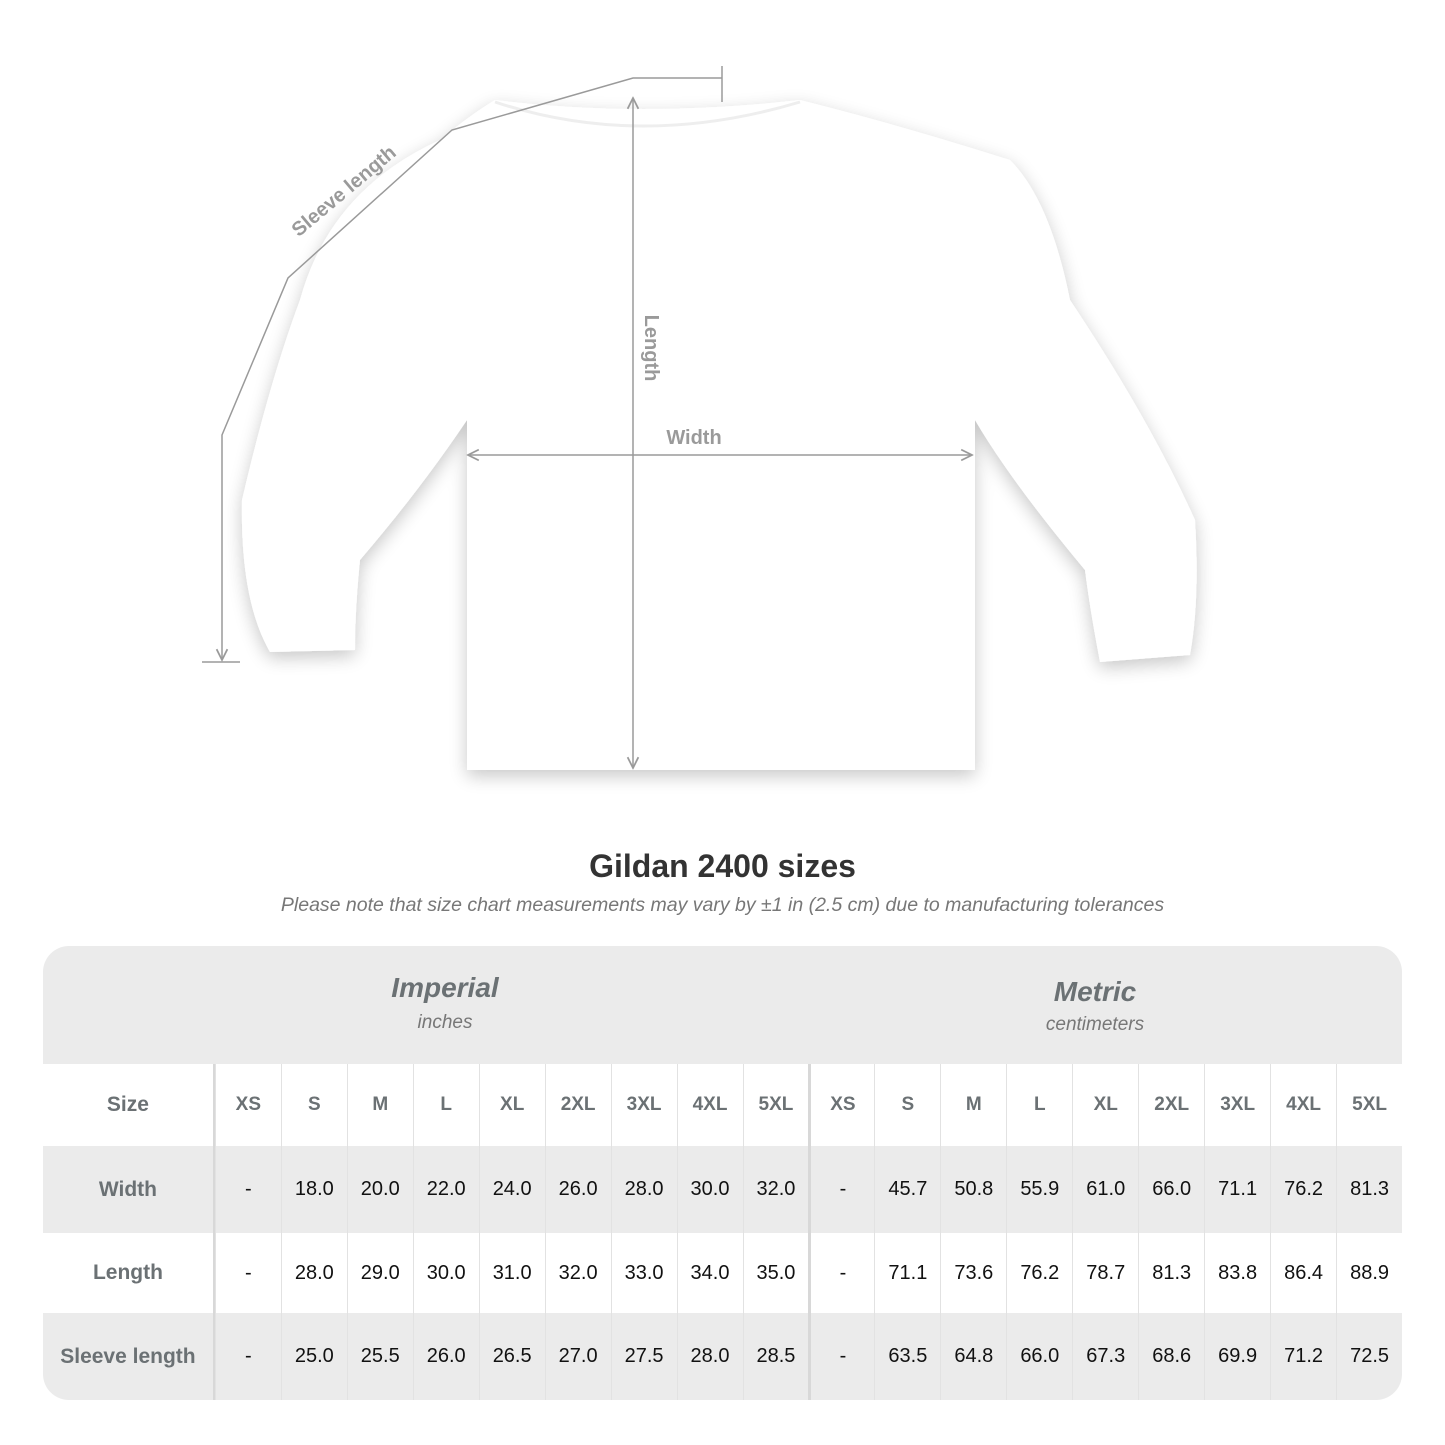 Image resolution: width=1445 pixels, height=1445 pixels. What do you see at coordinates (973, 1189) in the screenshot?
I see `metric-value-cell: 50.8` at bounding box center [973, 1189].